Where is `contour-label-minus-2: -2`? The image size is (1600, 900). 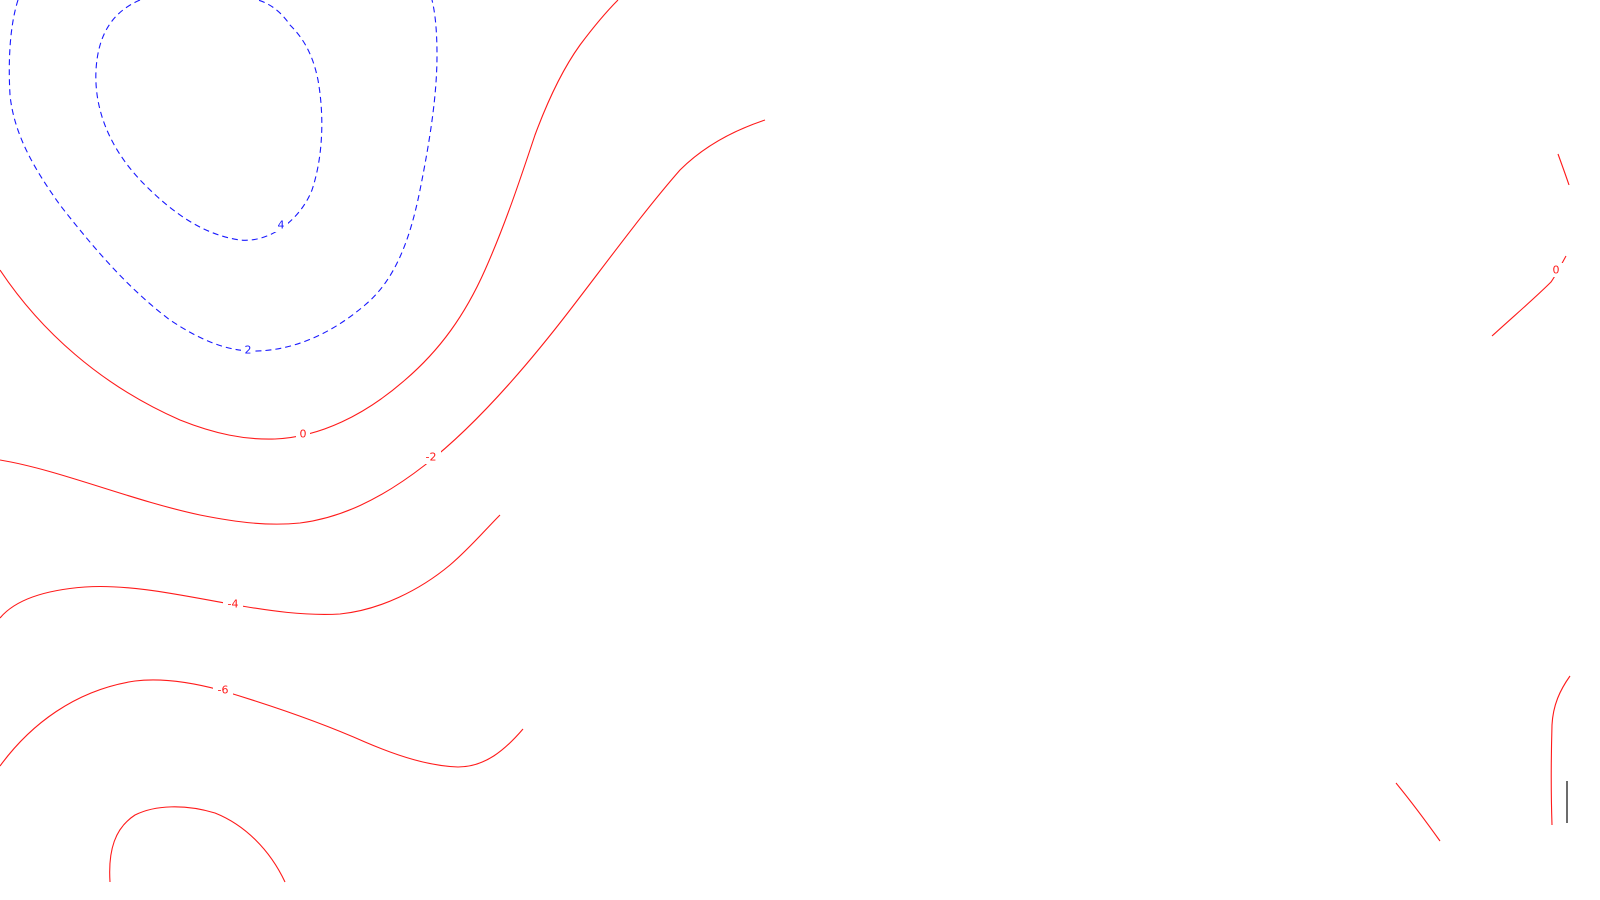 contour-label-minus-2: -2 is located at coordinates (431, 457).